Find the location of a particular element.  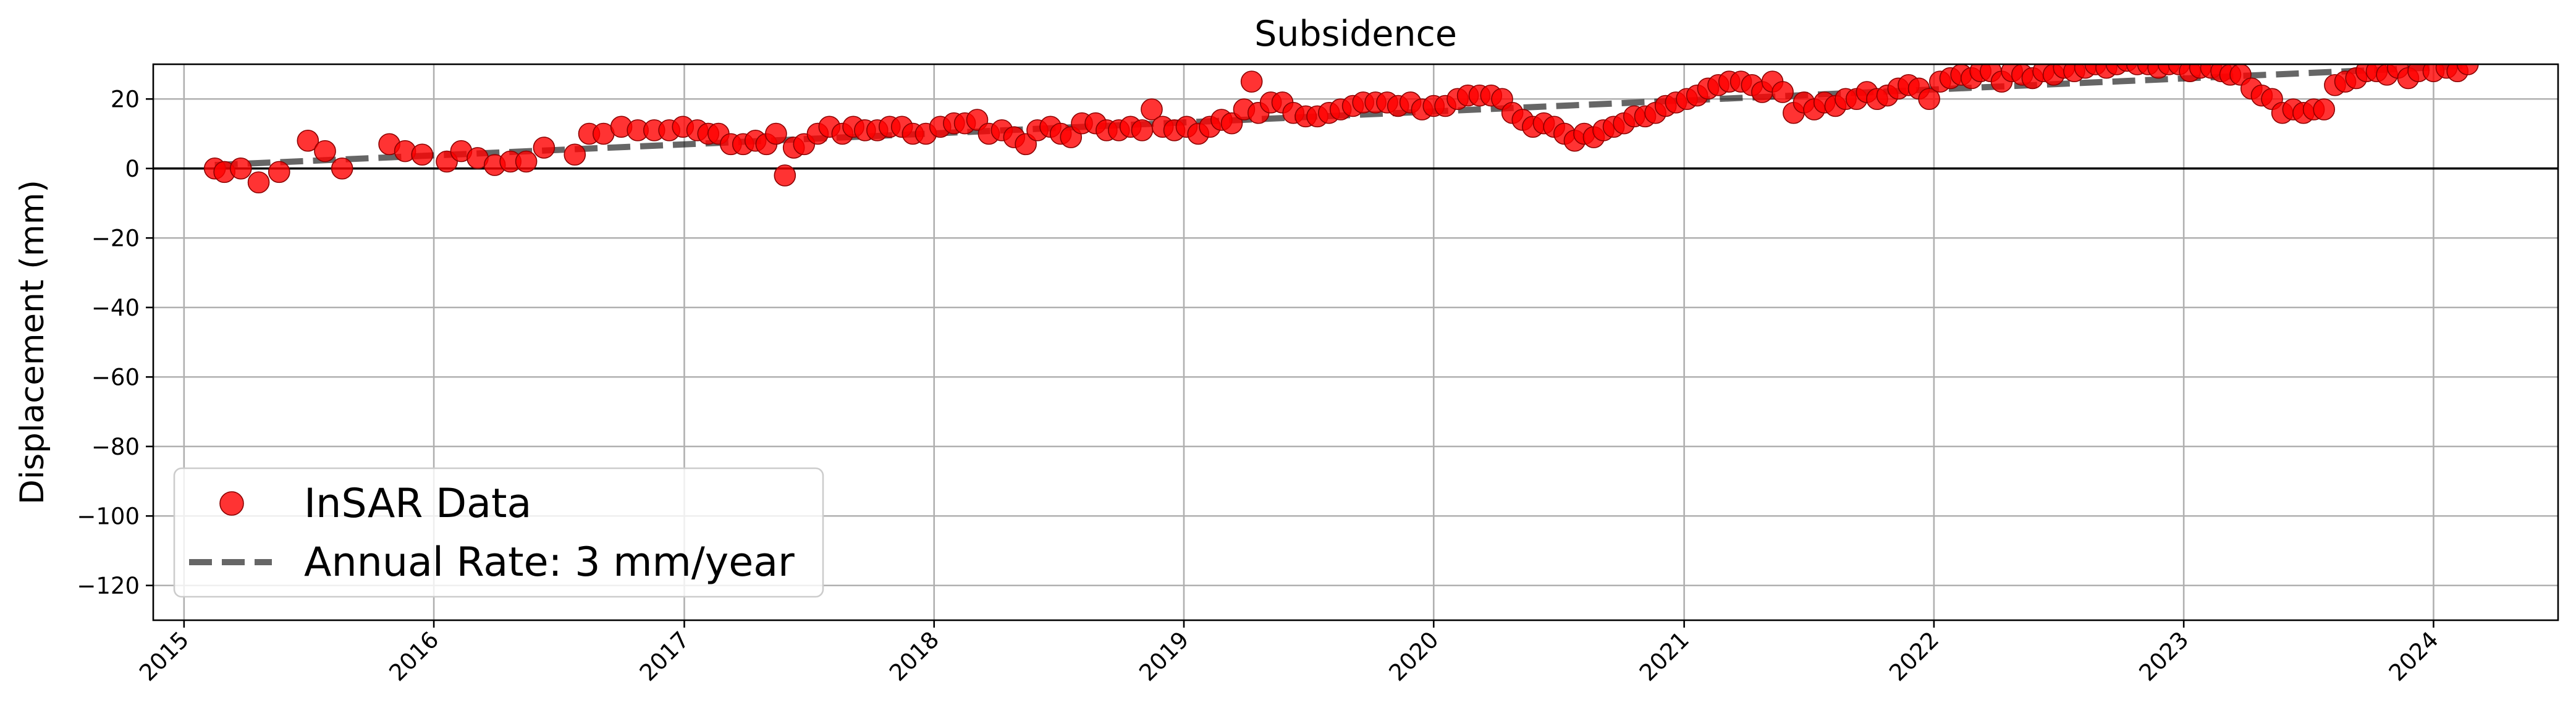

y-tick-label: −60 is located at coordinates (115, 377).